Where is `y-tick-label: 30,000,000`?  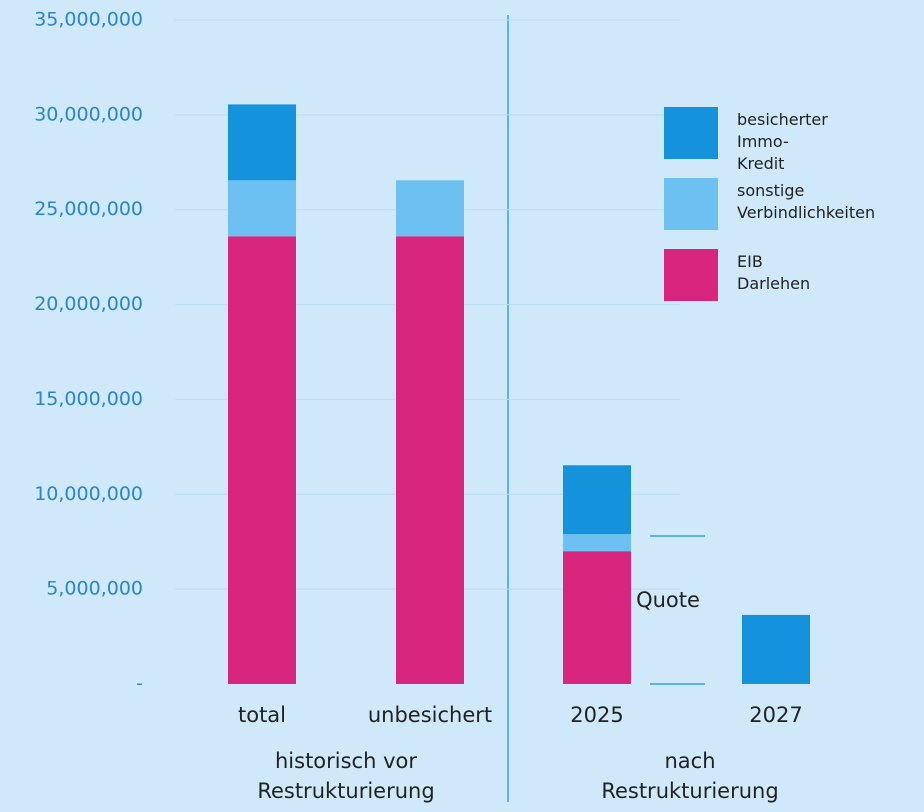
y-tick-label: 30,000,000 is located at coordinates (88, 114).